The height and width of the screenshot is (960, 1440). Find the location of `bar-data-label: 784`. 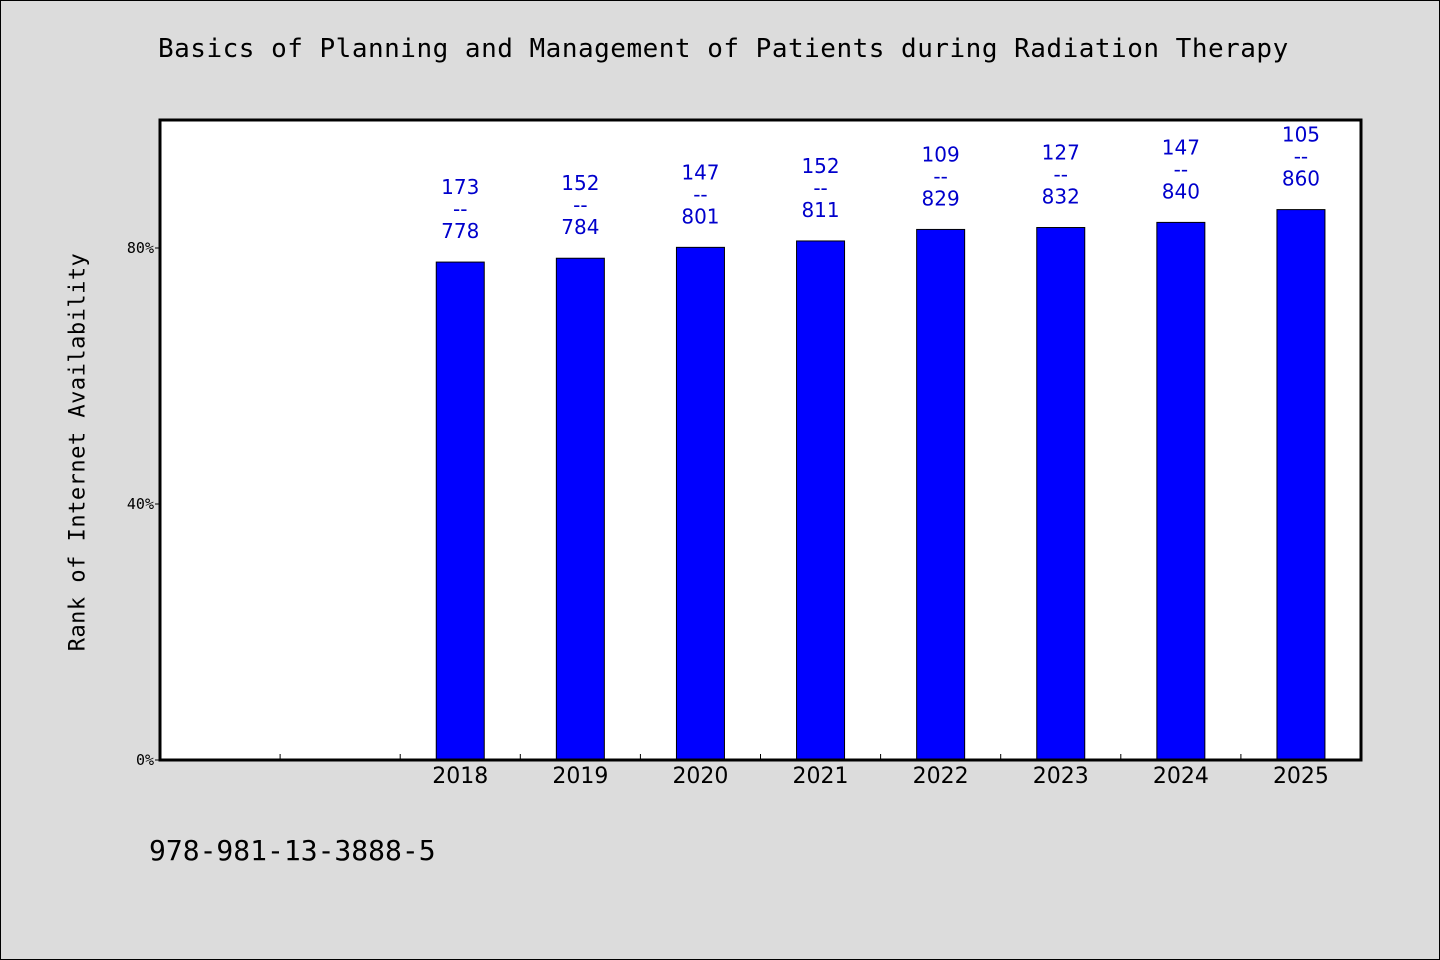

bar-data-label: 784 is located at coordinates (580, 227).